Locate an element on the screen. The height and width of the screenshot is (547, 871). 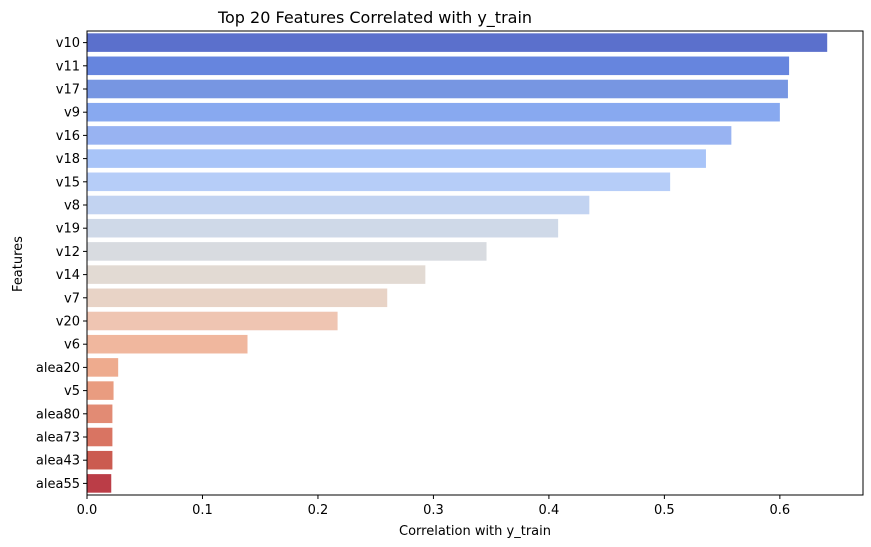
x-tick-label: 0.3 is located at coordinates (433, 510).